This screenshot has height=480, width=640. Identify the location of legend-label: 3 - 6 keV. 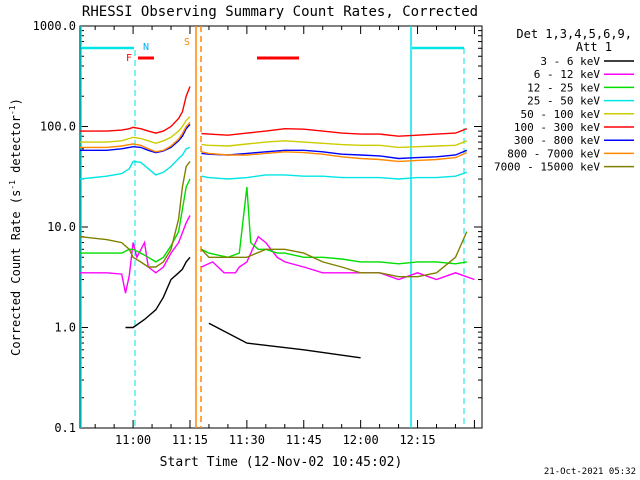
(570, 61).